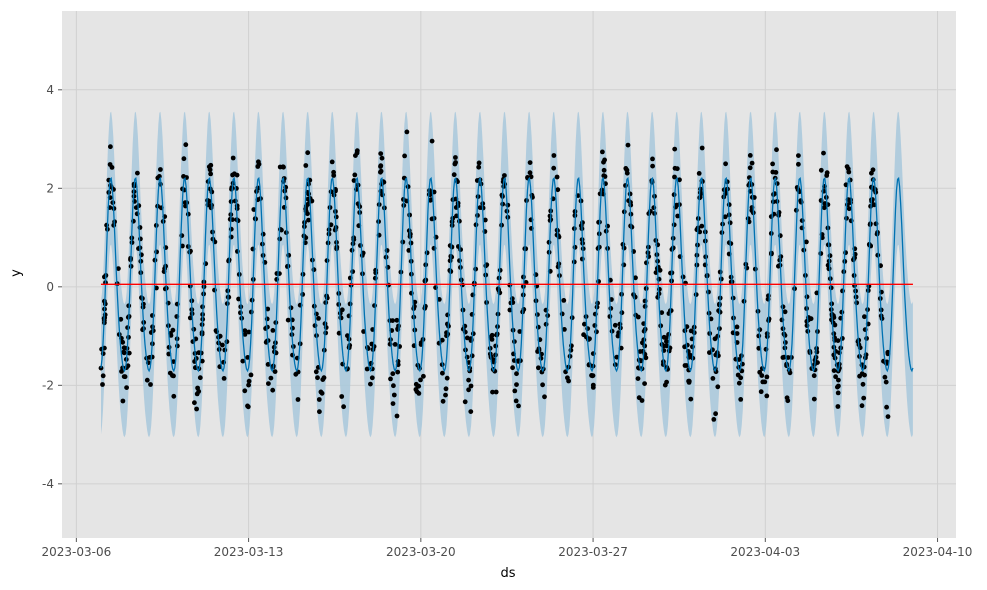 This screenshot has width=987, height=590. I want to click on x-axis-label: ds, so click(507, 573).